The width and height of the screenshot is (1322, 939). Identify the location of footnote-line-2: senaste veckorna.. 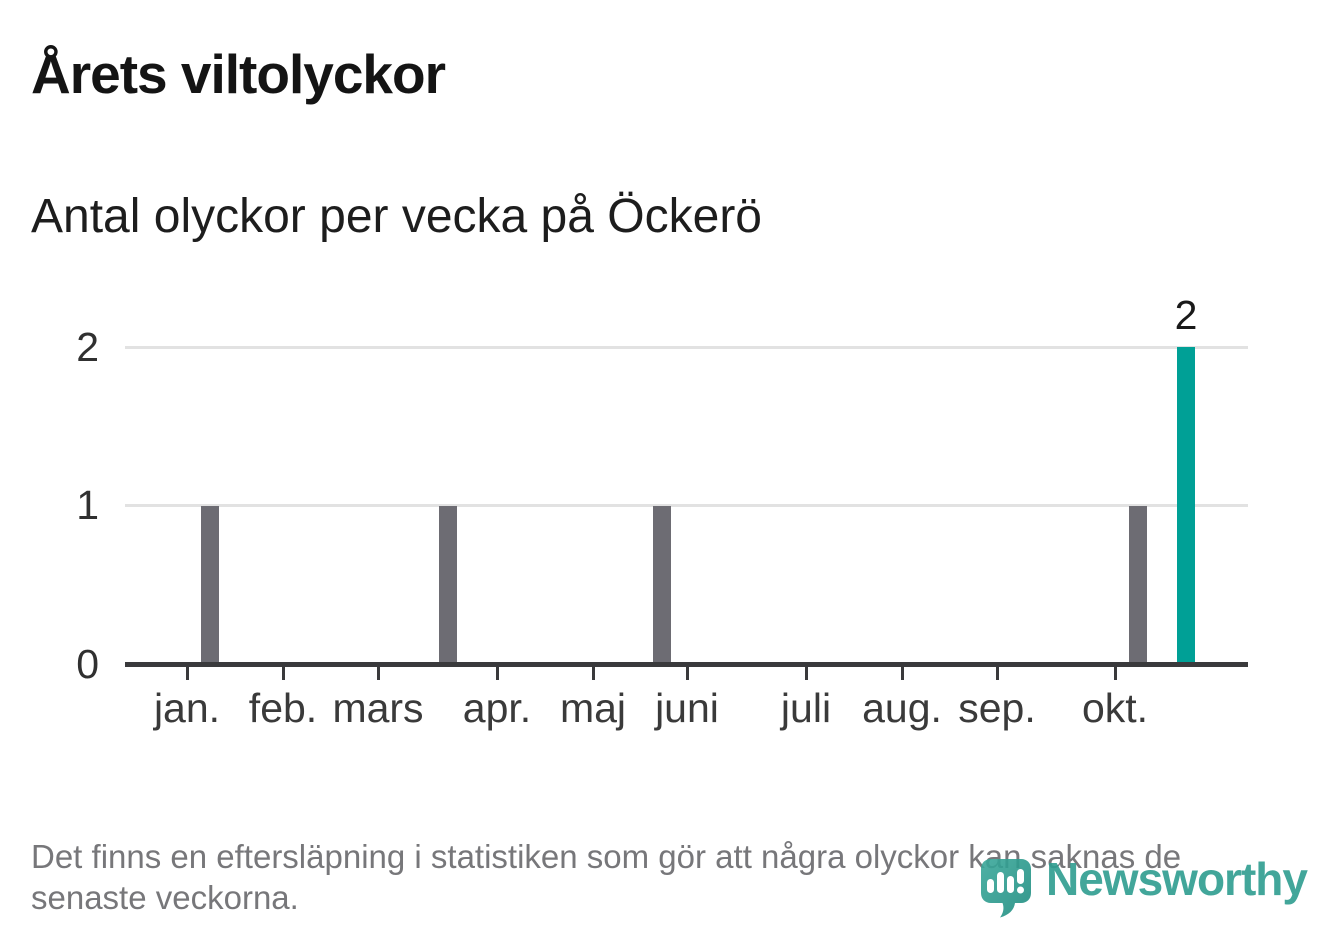
(165, 897).